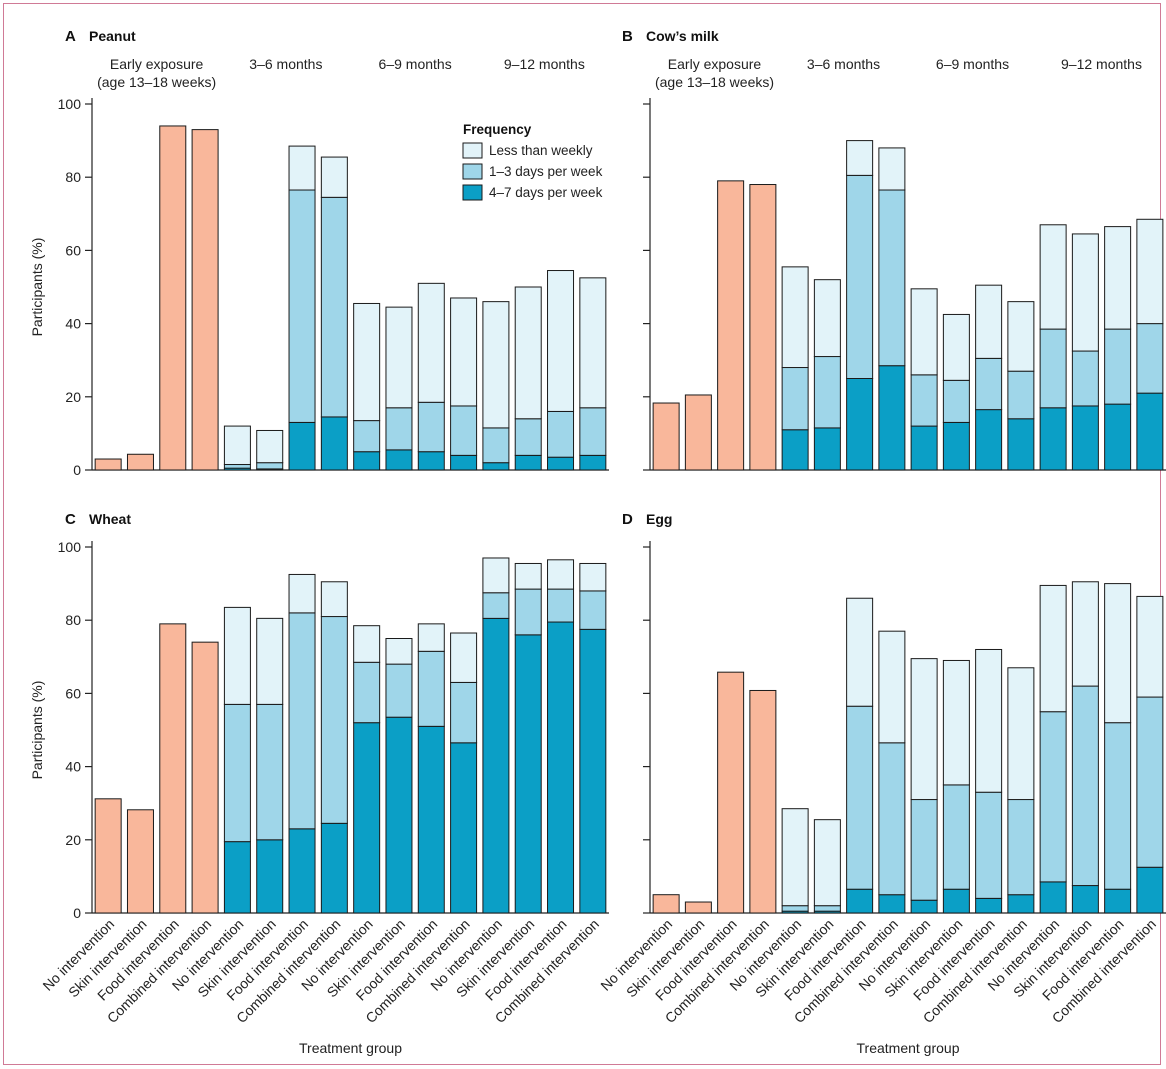 This screenshot has width=1166, height=1069. I want to click on group-label: 3–6 months, so click(843, 64).